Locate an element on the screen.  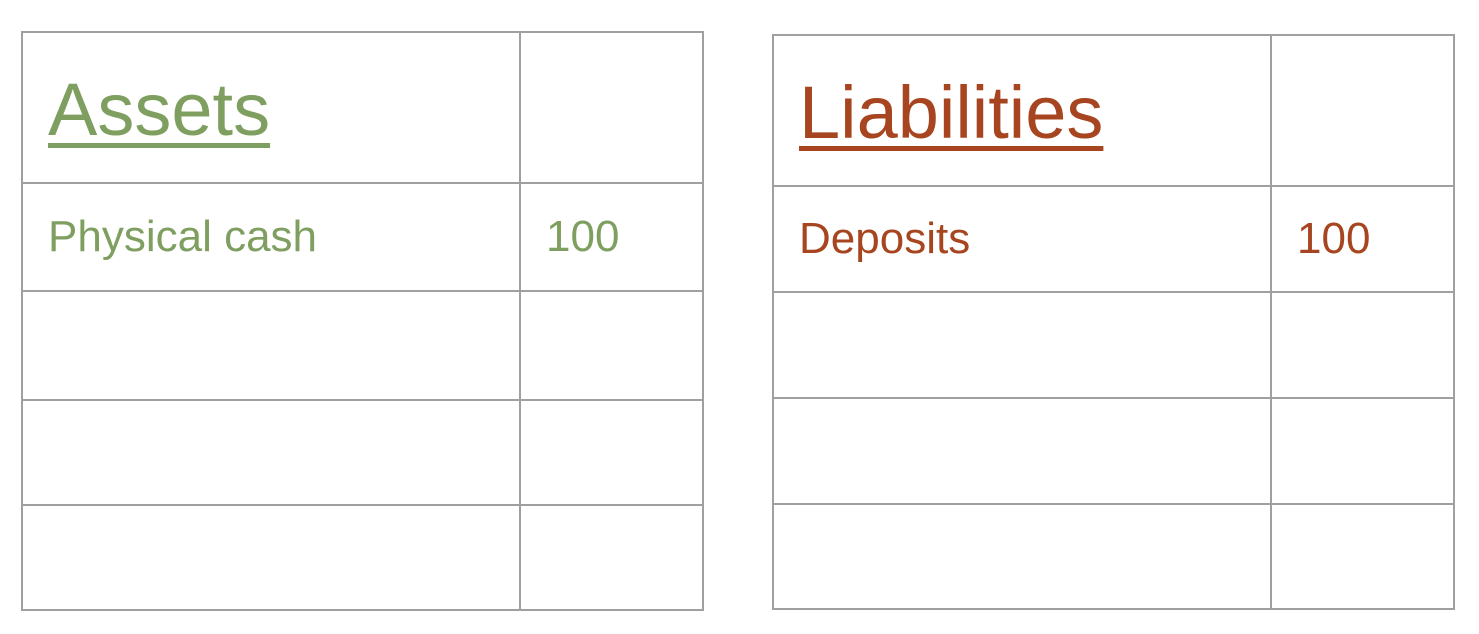
assets-header-value-cell is located at coordinates (611, 107).